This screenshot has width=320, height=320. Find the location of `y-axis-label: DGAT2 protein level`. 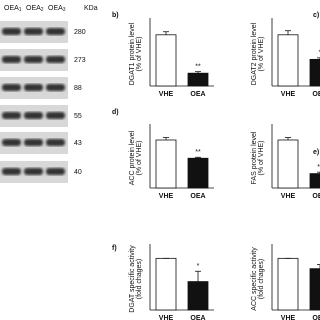

y-axis-label: DGAT2 protein level is located at coordinates (254, 53).